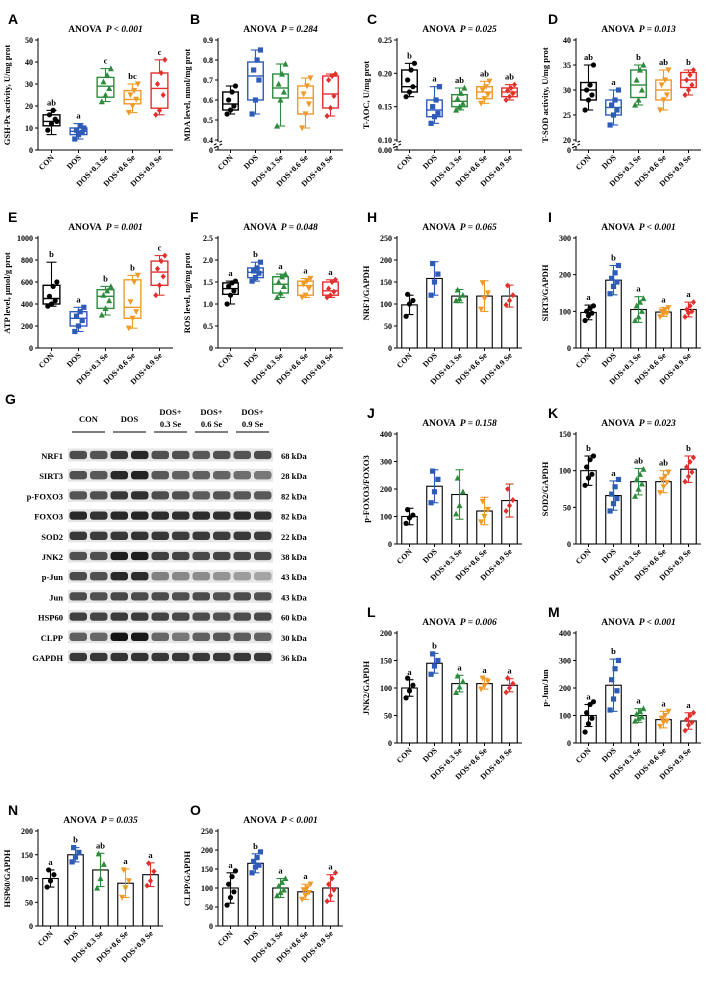  I want to click on significance-letter: b, so click(613, 258).